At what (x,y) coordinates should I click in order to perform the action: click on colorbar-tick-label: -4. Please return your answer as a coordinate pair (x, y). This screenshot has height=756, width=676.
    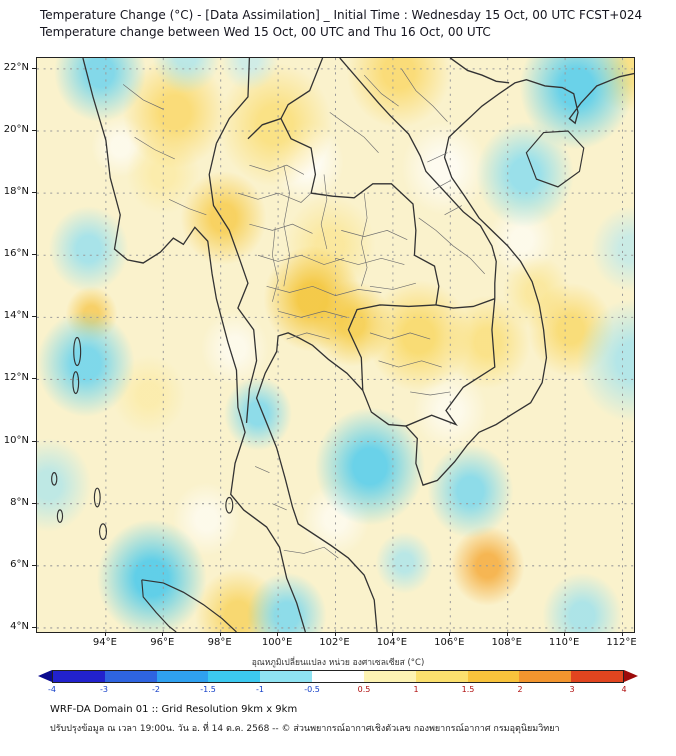
    Looking at the image, I should click on (52, 689).